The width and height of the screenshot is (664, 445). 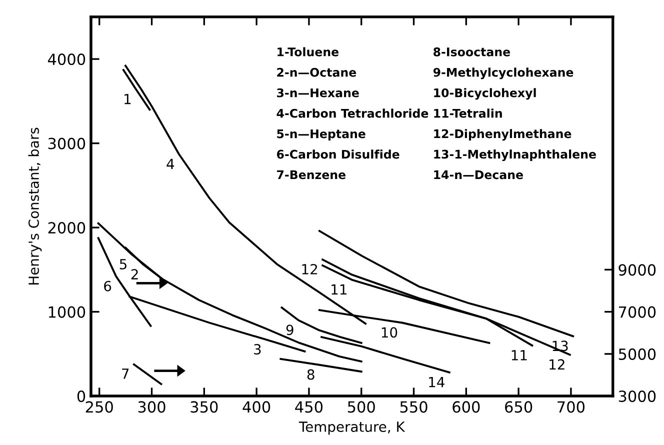 What do you see at coordinates (485, 94) in the screenshot?
I see `annotation: 10-Bicyclohexyl` at bounding box center [485, 94].